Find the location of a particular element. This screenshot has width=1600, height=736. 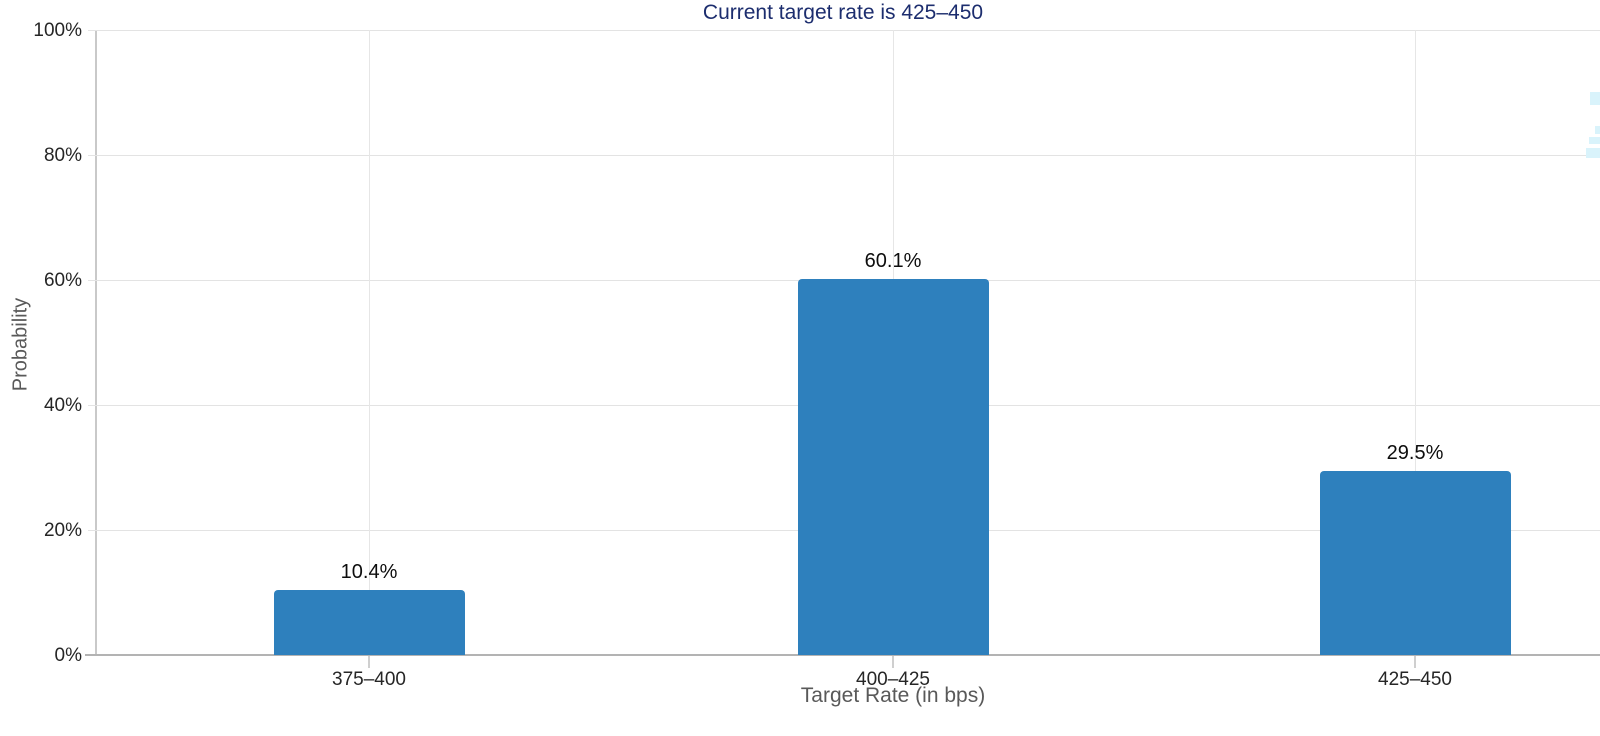

y-axis-line is located at coordinates (96, 342).